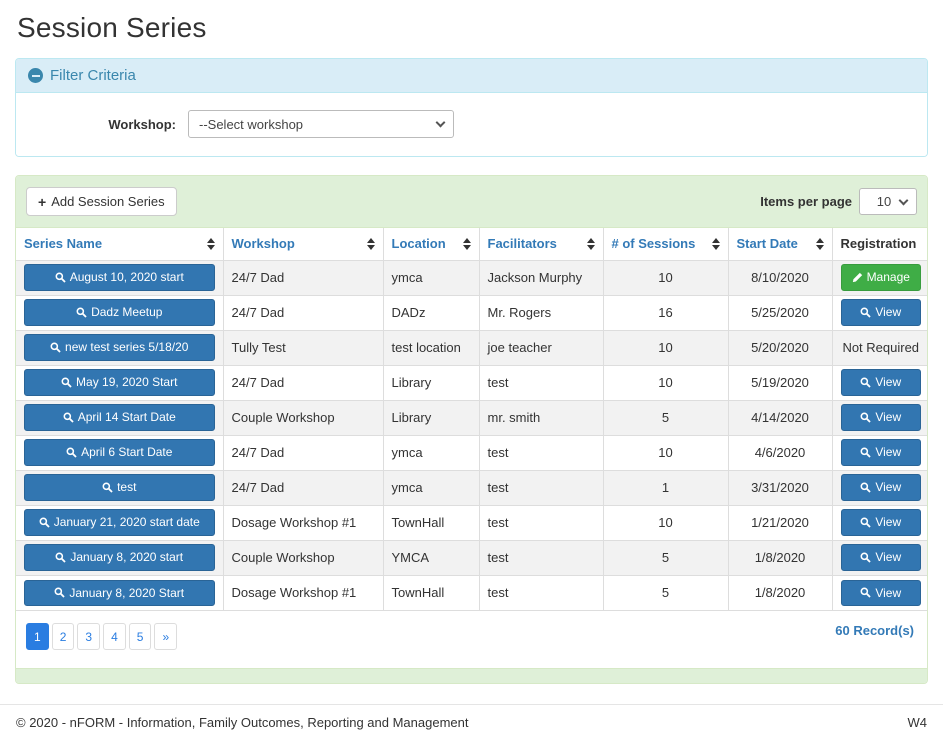 This screenshot has width=943, height=740. I want to click on cell-series-name: August 10, 2020 start, so click(120, 277).